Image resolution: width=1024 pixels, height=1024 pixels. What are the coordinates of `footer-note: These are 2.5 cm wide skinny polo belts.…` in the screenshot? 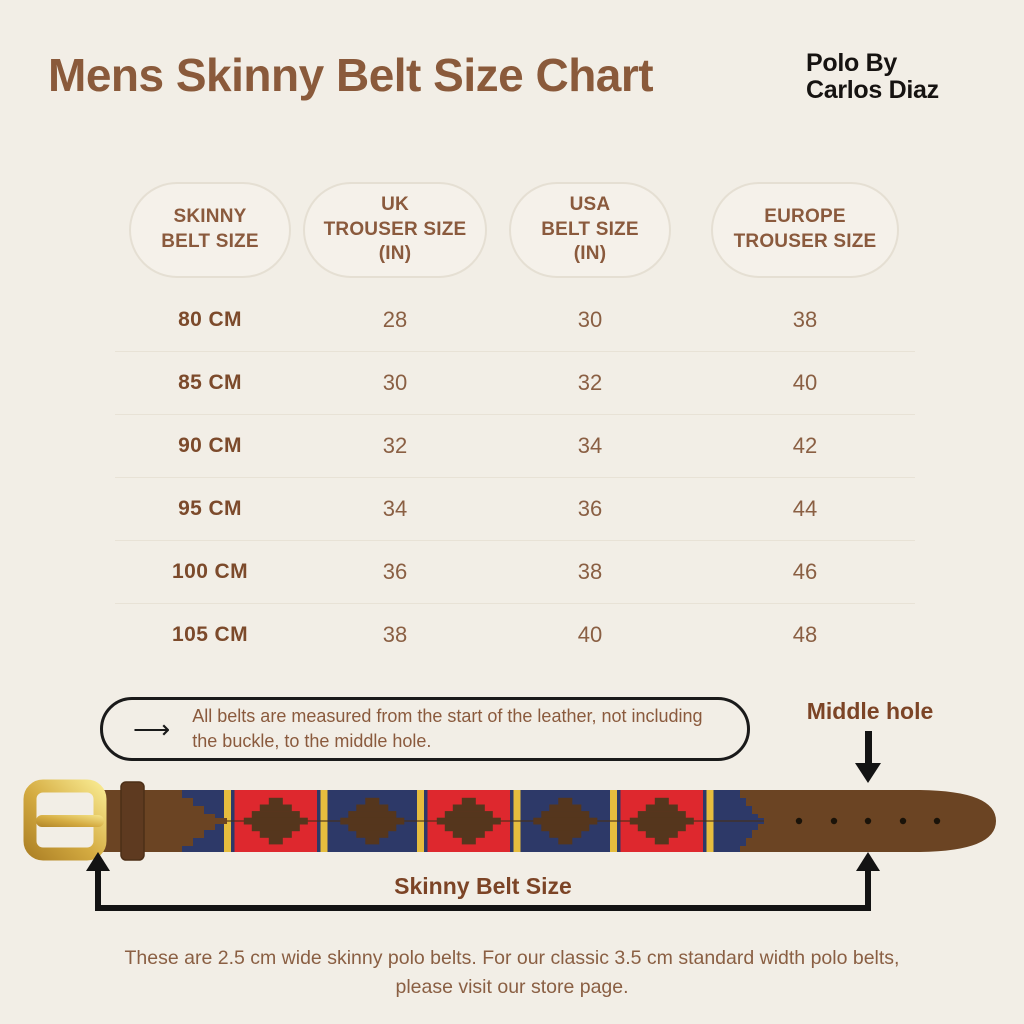 It's located at (512, 973).